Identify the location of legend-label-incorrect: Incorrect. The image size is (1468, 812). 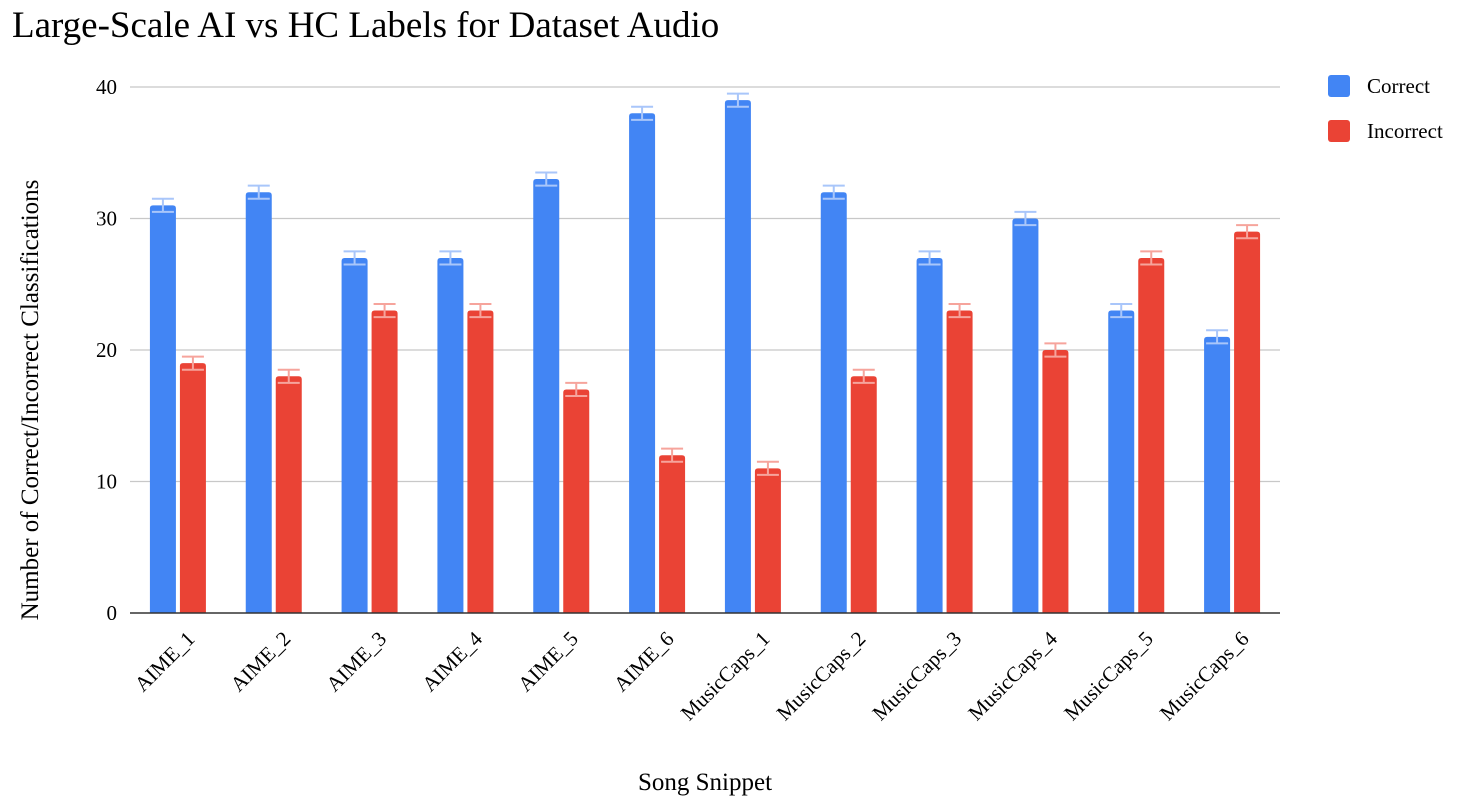
(1405, 131).